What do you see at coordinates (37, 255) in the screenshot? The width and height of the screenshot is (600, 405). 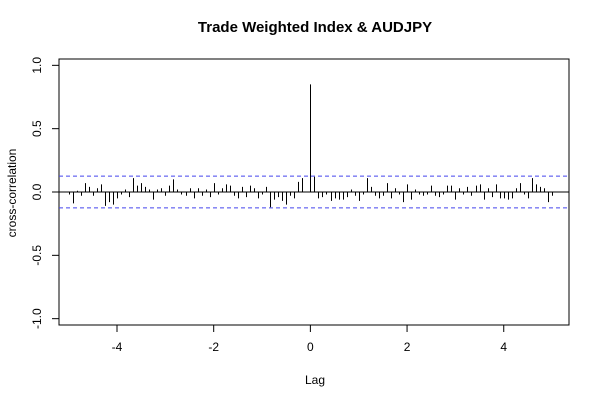 I see `y-tick-label: -0.5` at bounding box center [37, 255].